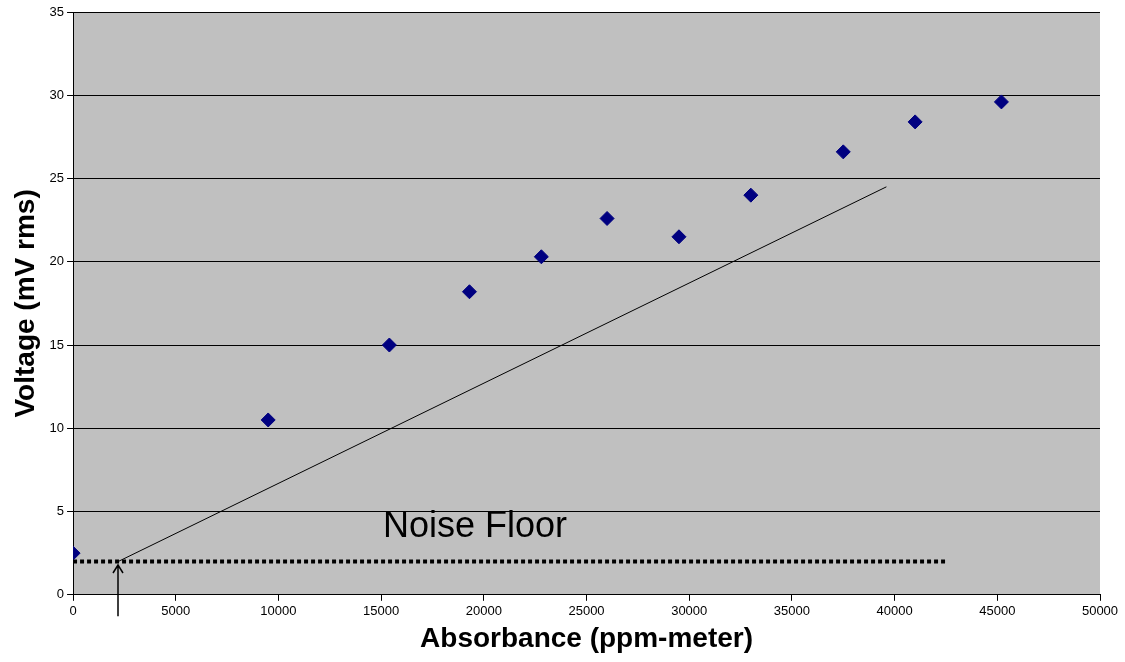 This screenshot has width=1125, height=662. Describe the element at coordinates (57, 261) in the screenshot. I see `y-tick-label: 20` at that location.